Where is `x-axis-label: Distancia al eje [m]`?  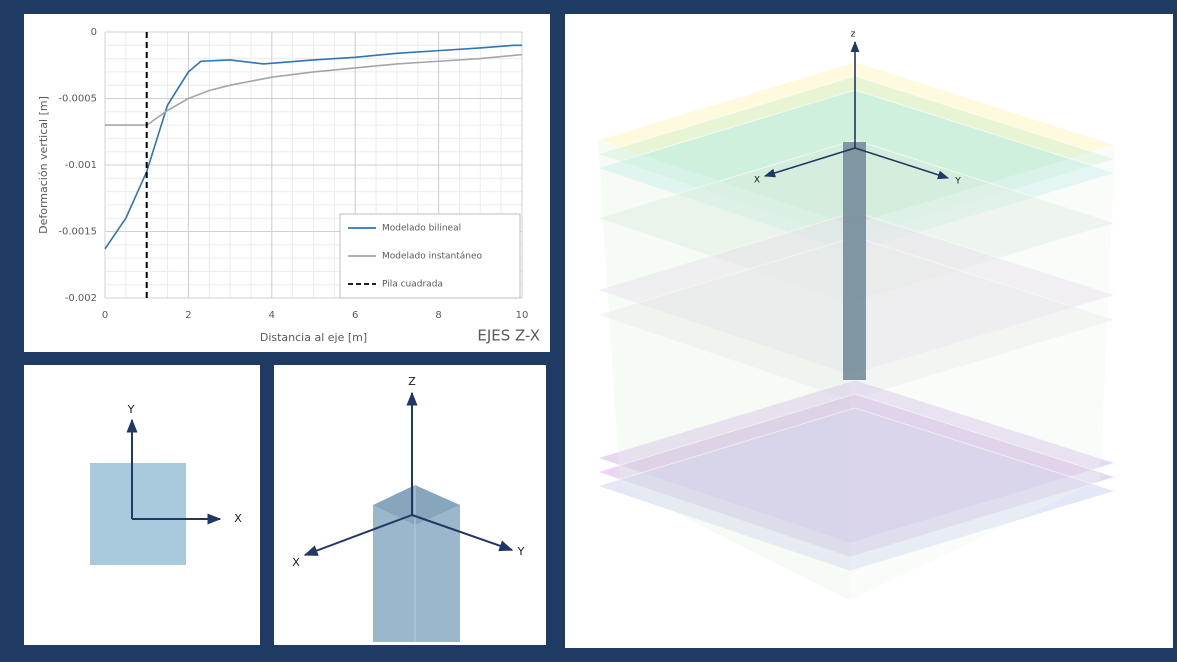 x-axis-label: Distancia al eje [m] is located at coordinates (313, 337).